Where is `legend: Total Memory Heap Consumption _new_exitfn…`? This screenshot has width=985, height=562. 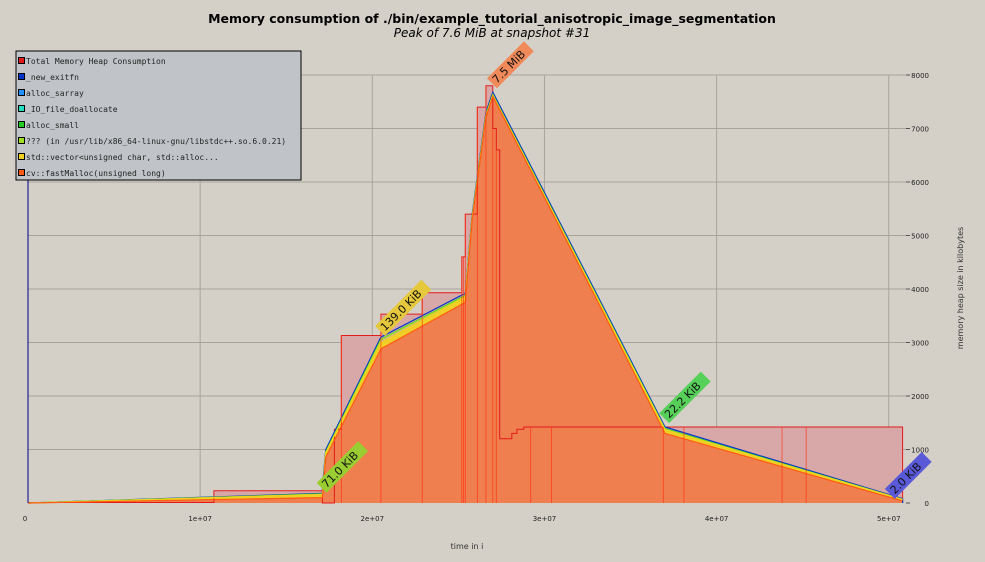
legend: Total Memory Heap Consumption _new_exitfn… is located at coordinates (158, 115).